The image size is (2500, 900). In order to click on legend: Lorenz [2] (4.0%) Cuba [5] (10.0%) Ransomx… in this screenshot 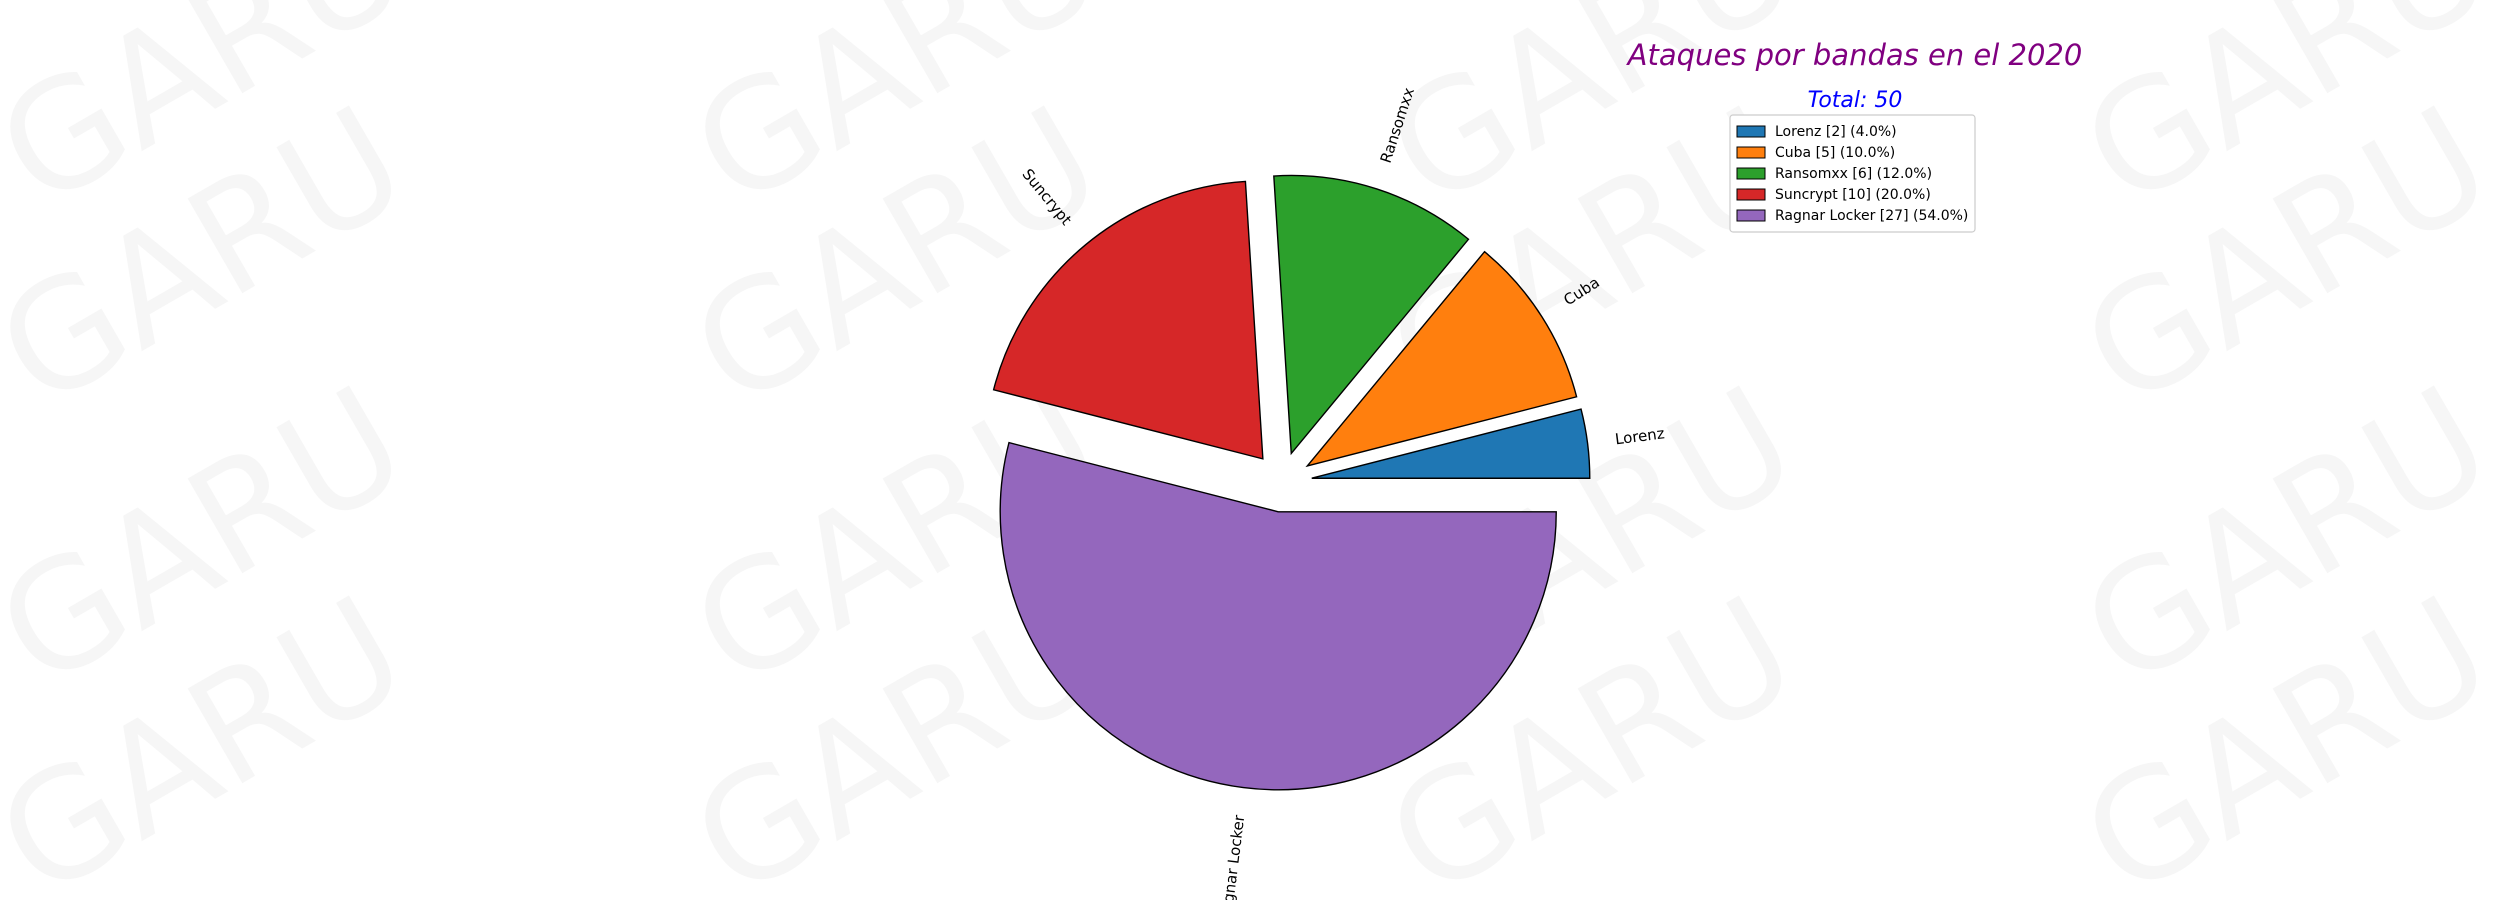, I will do `click(1852, 173)`.